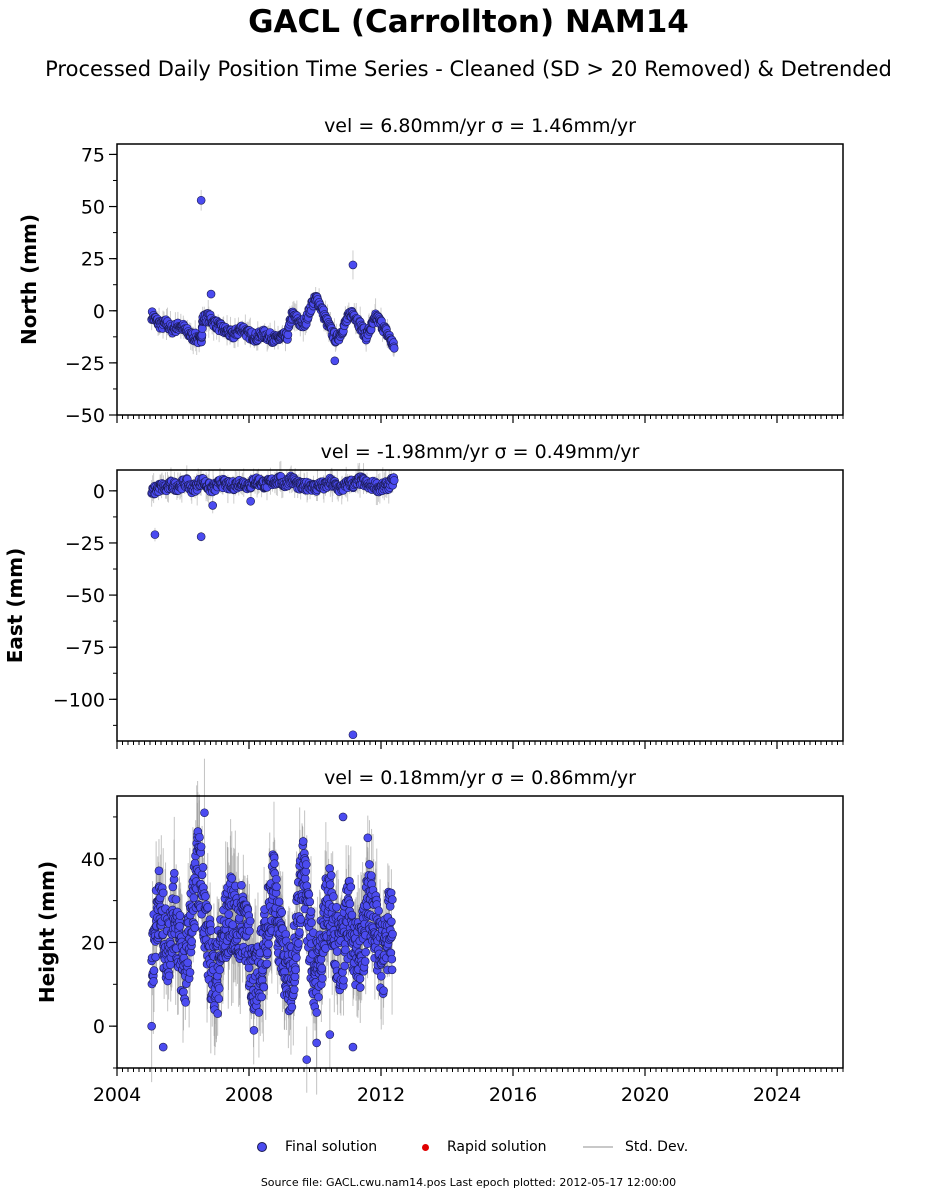 Image resolution: width=937 pixels, height=1200 pixels. I want to click on legend-line-std, so click(598, 1147).